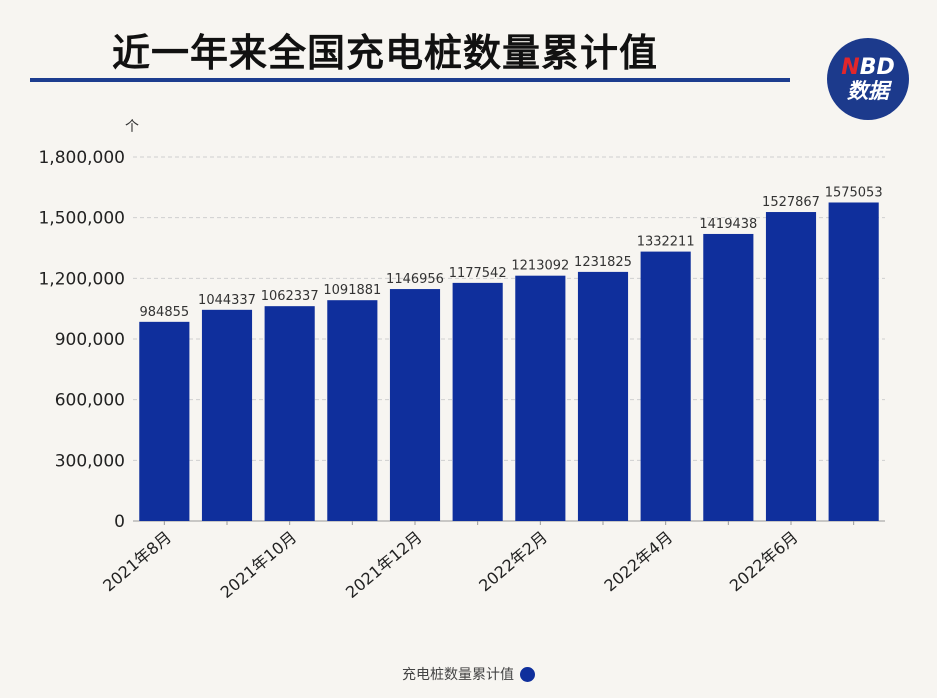  Describe the element at coordinates (458, 675) in the screenshot. I see `legend-label: 充电桩数量累计值` at that location.